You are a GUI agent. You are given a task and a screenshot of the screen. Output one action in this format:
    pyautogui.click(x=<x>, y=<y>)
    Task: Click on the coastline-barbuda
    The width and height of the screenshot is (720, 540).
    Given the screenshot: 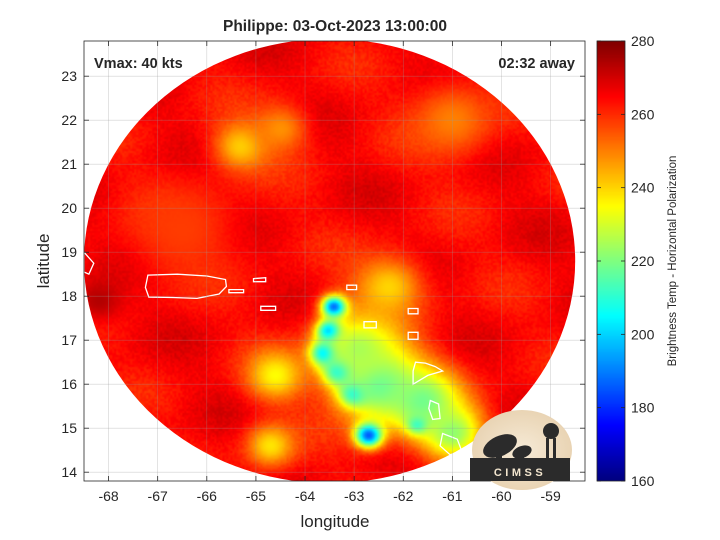 What is the action you would take?
    pyautogui.click(x=413, y=311)
    